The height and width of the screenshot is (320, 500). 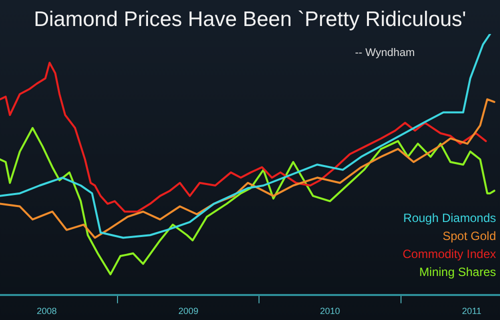 What do you see at coordinates (188, 311) in the screenshot?
I see `x-tick-label: 2009` at bounding box center [188, 311].